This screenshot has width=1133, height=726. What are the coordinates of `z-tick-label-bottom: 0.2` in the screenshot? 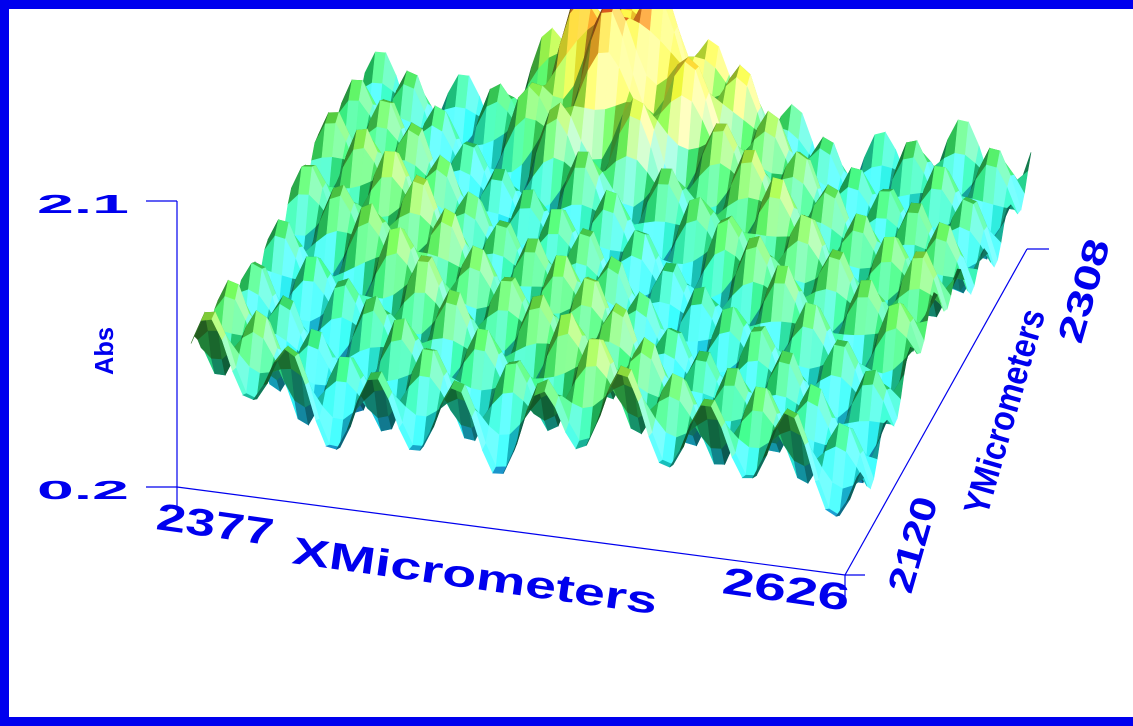 It's located at (83, 490).